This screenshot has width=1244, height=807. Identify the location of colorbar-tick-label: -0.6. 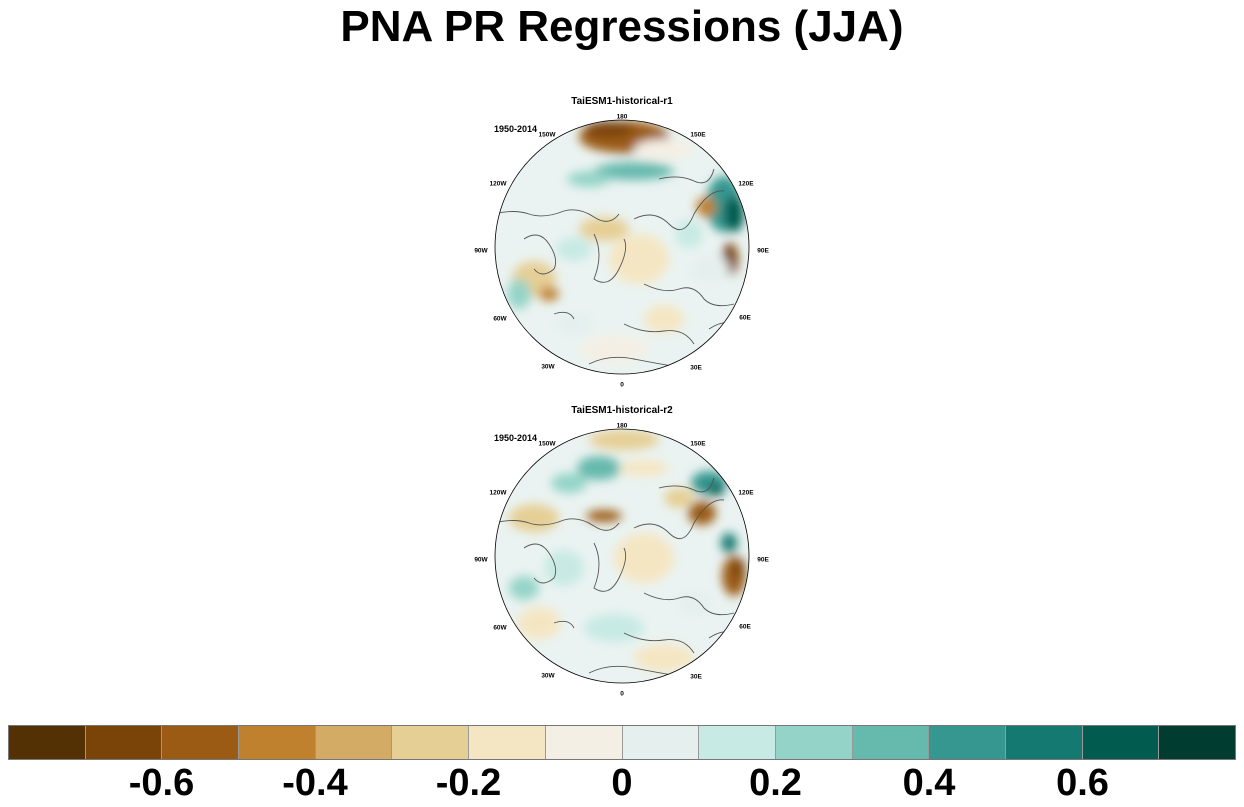
(161, 783).